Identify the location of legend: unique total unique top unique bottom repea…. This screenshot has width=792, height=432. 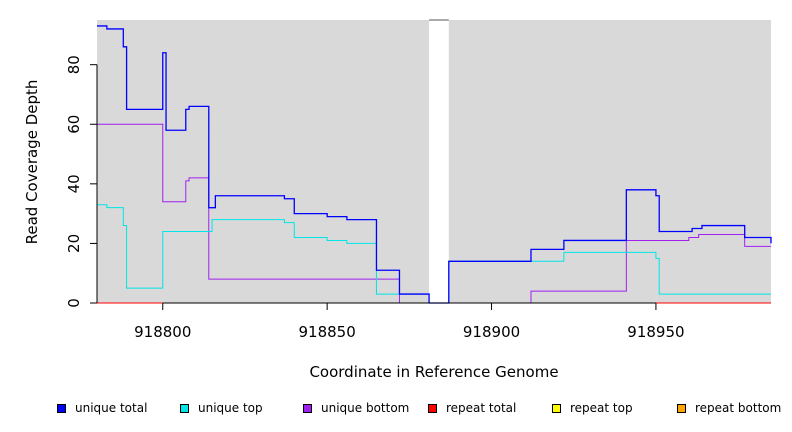
(396, 409).